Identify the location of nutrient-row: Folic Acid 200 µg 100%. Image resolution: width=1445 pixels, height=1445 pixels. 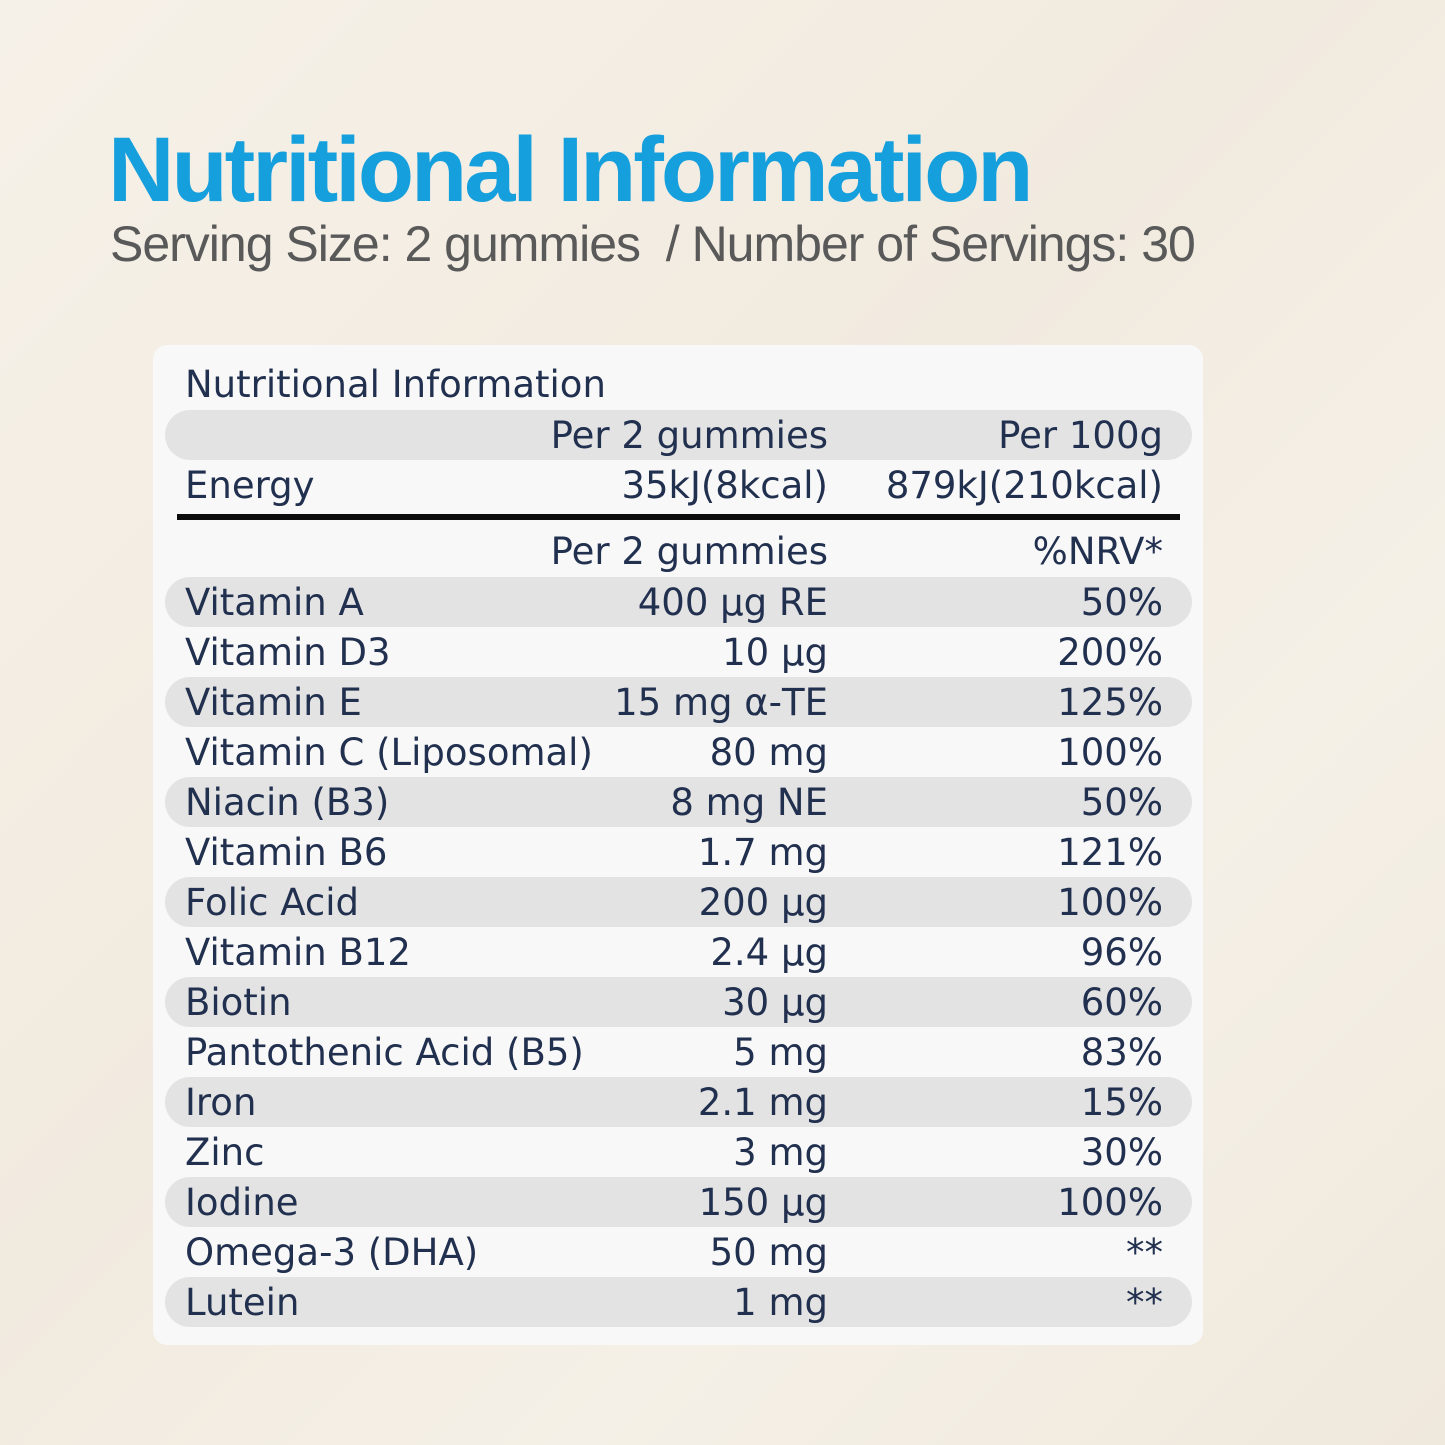
(678, 902).